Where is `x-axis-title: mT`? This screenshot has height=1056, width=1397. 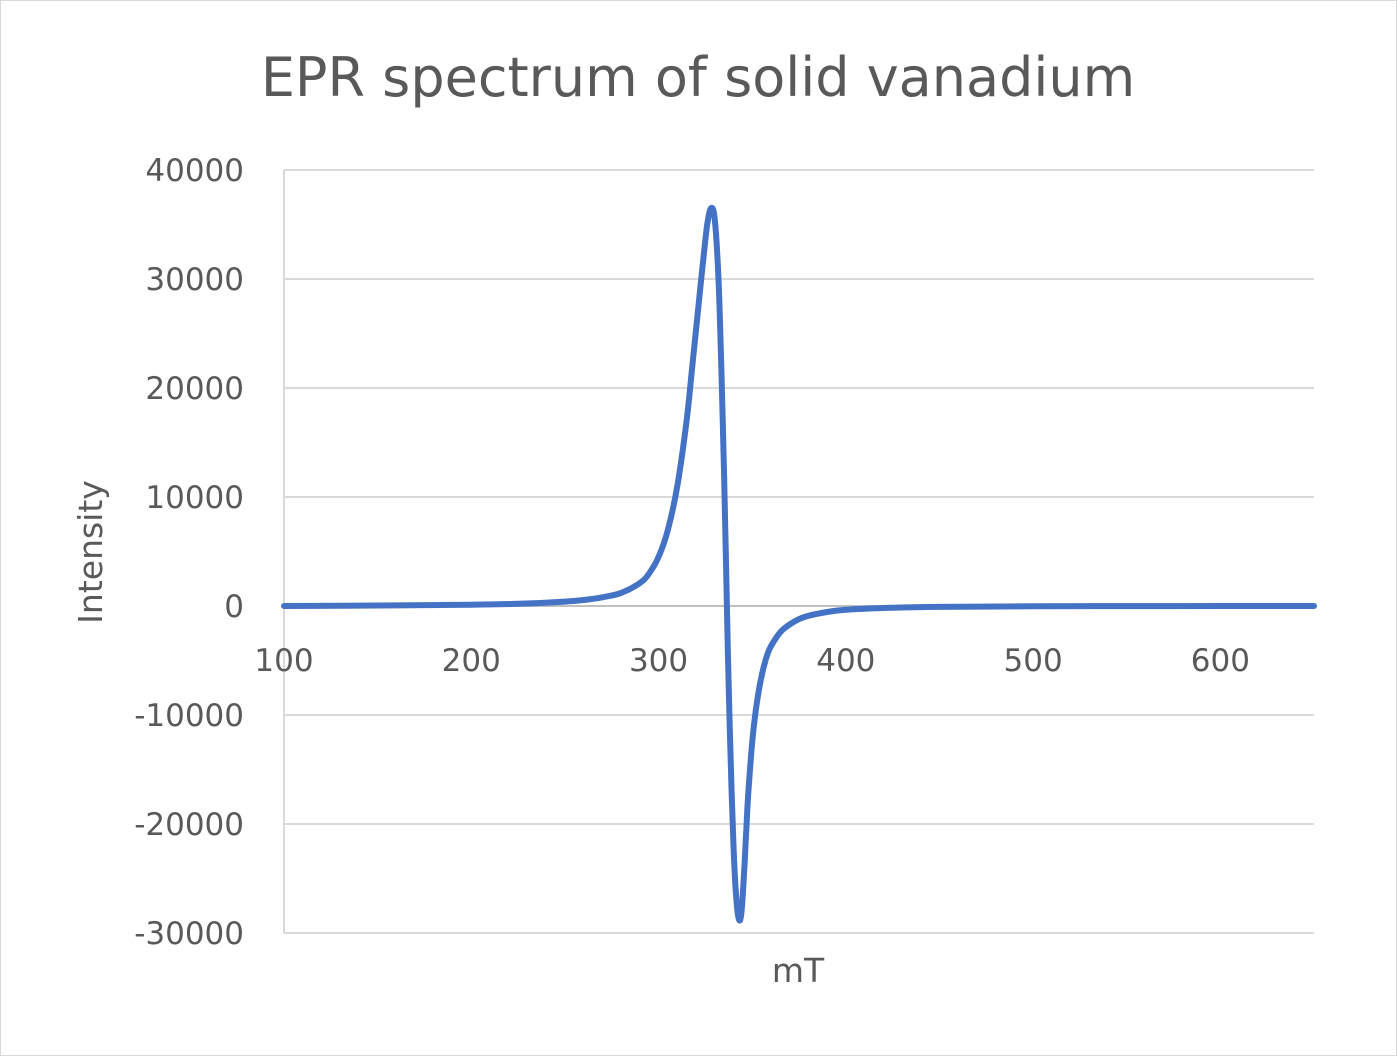 x-axis-title: mT is located at coordinates (798, 970).